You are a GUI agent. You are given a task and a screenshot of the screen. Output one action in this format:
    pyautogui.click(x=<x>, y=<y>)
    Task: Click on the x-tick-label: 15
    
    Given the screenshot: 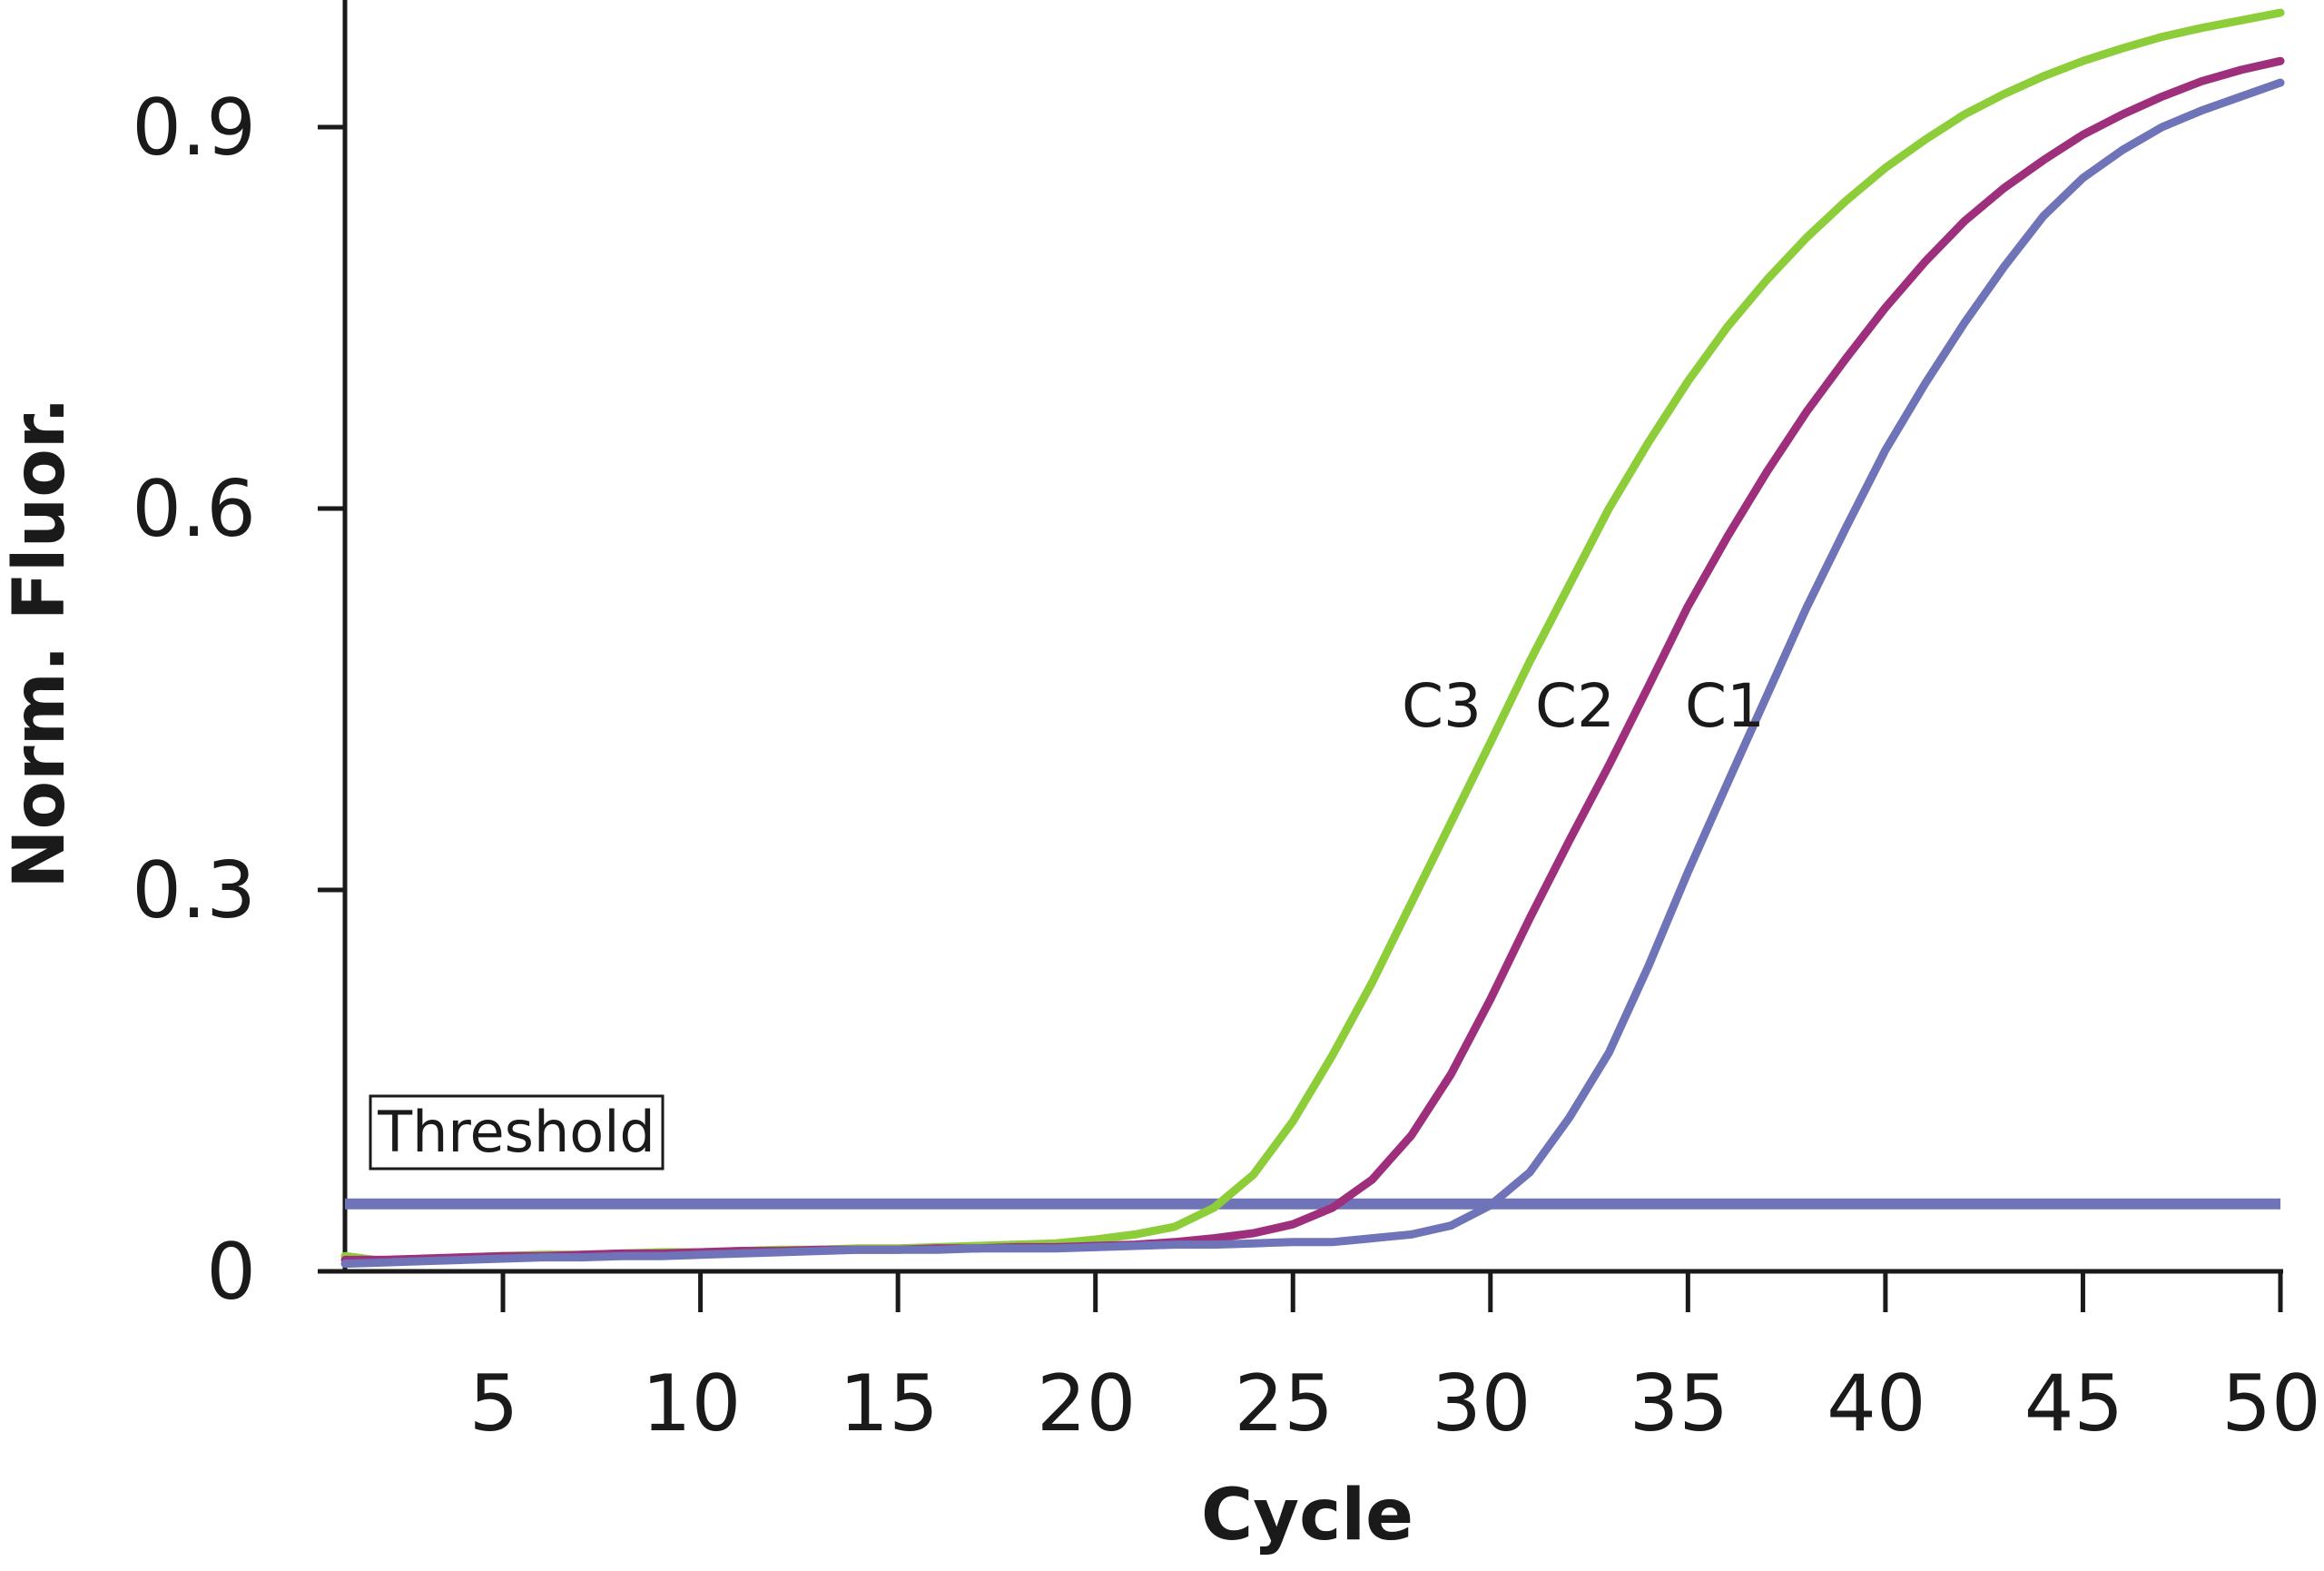 What is the action you would take?
    pyautogui.click(x=888, y=1404)
    